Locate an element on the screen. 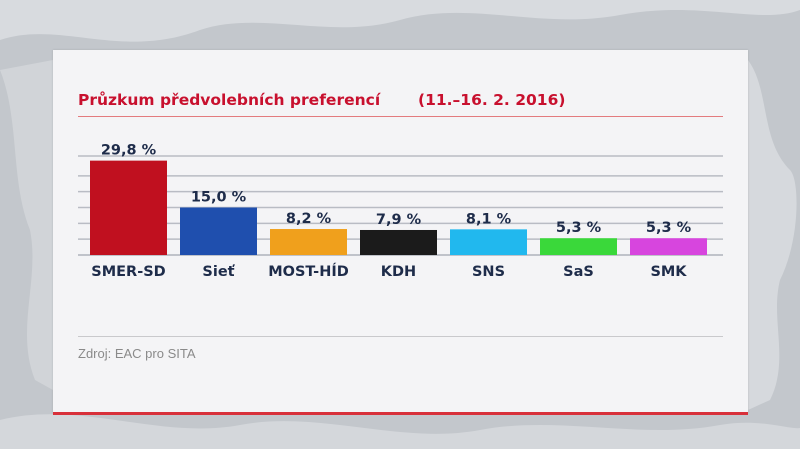 The image size is (800, 449). source-divider is located at coordinates (400, 336).